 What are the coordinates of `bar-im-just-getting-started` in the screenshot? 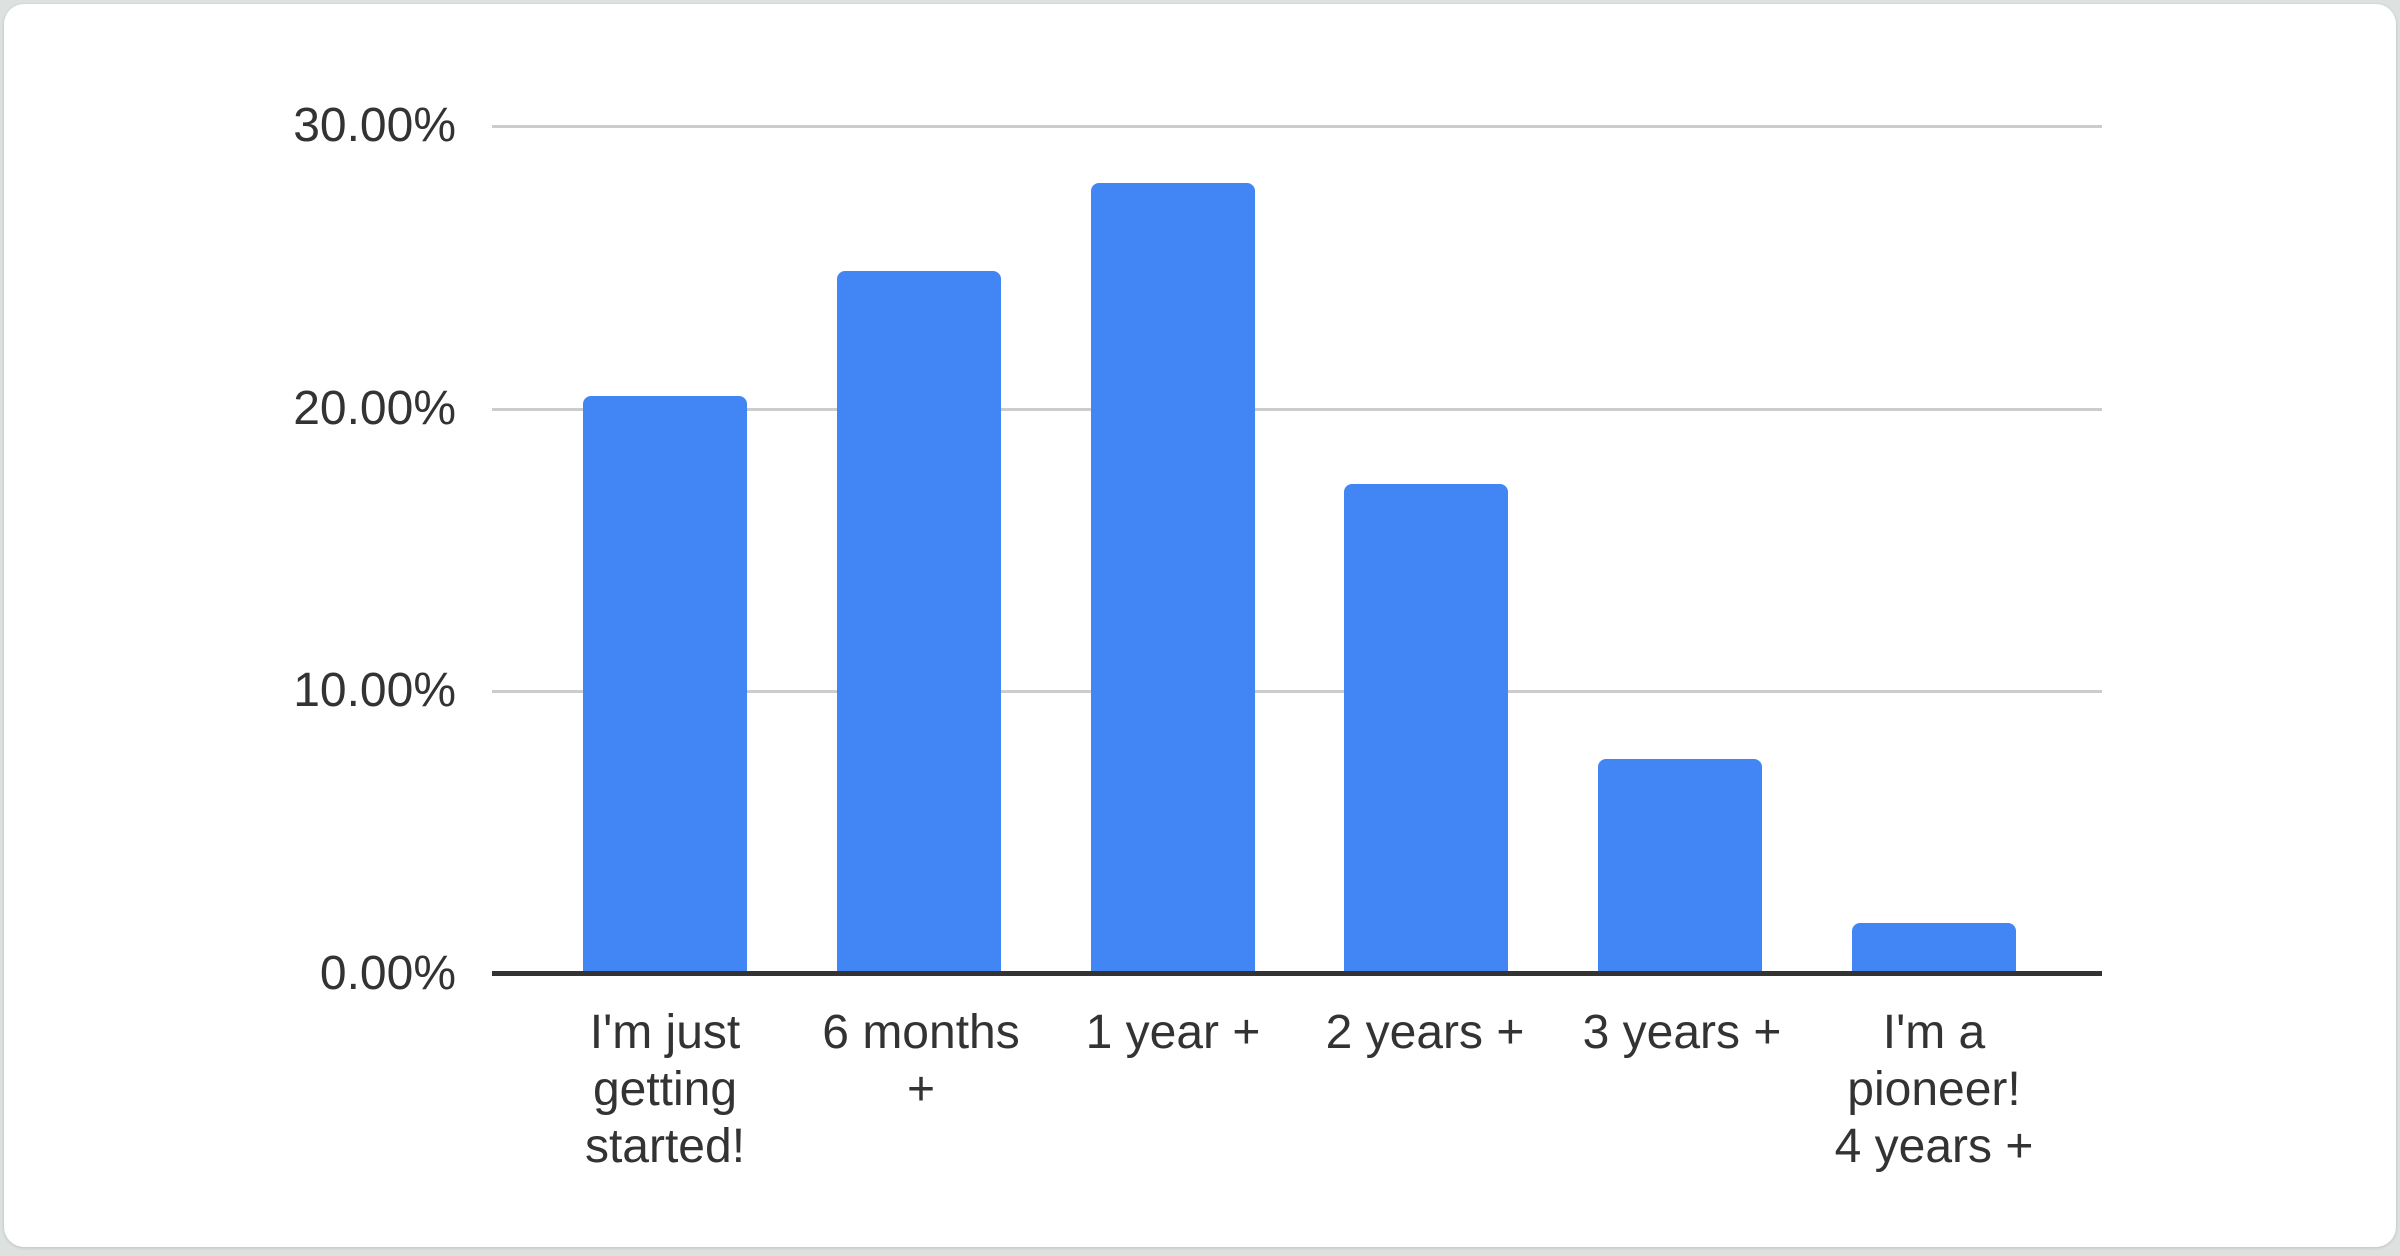 It's located at (665, 685).